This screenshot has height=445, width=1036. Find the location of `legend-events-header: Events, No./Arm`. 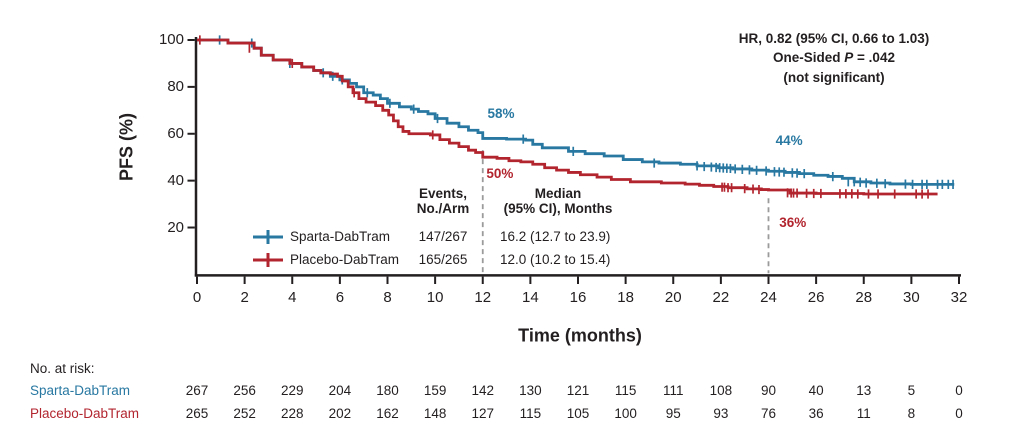

legend-events-header: Events, No./Arm is located at coordinates (443, 201).